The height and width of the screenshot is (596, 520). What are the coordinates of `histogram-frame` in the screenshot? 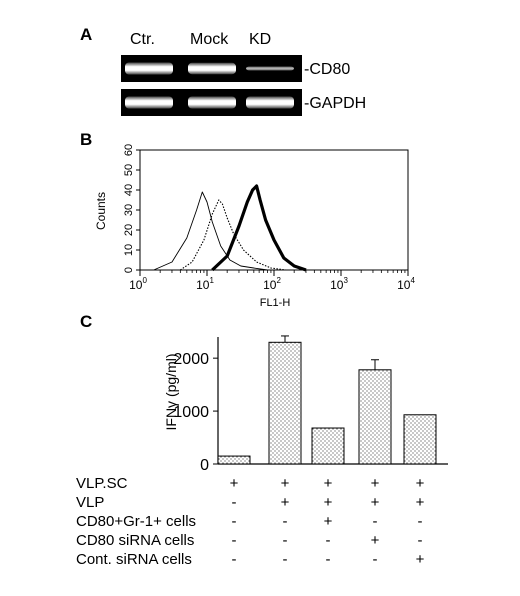 It's located at (274, 210).